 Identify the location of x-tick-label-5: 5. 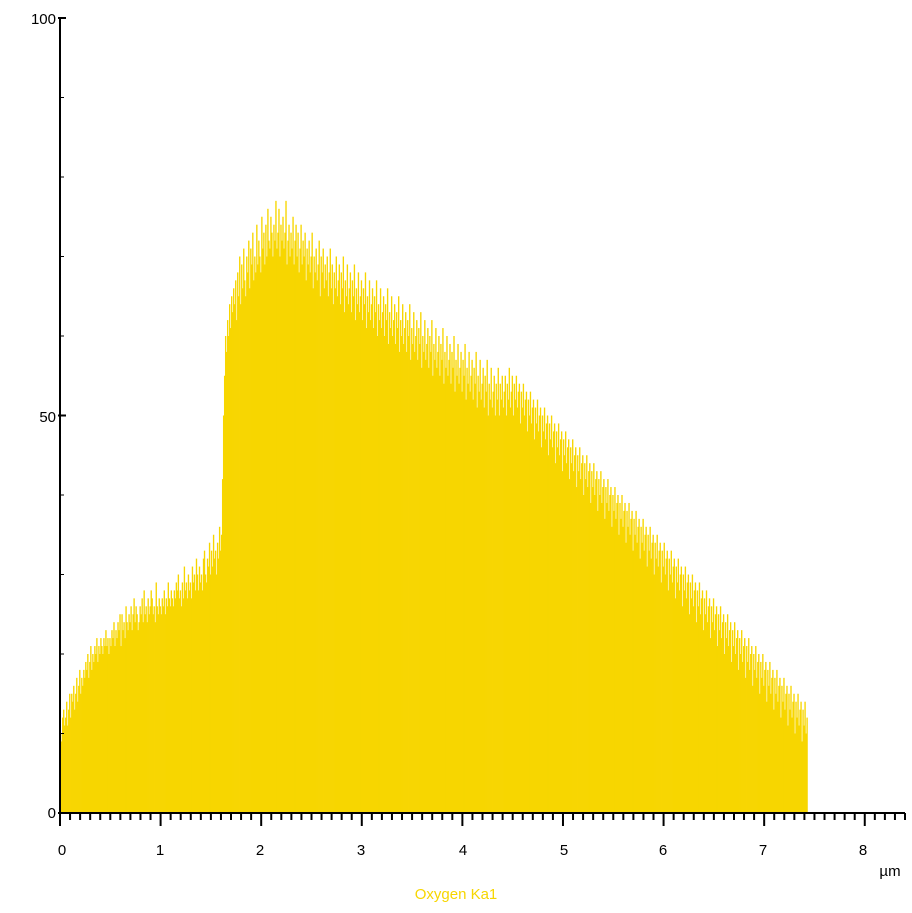
(564, 850).